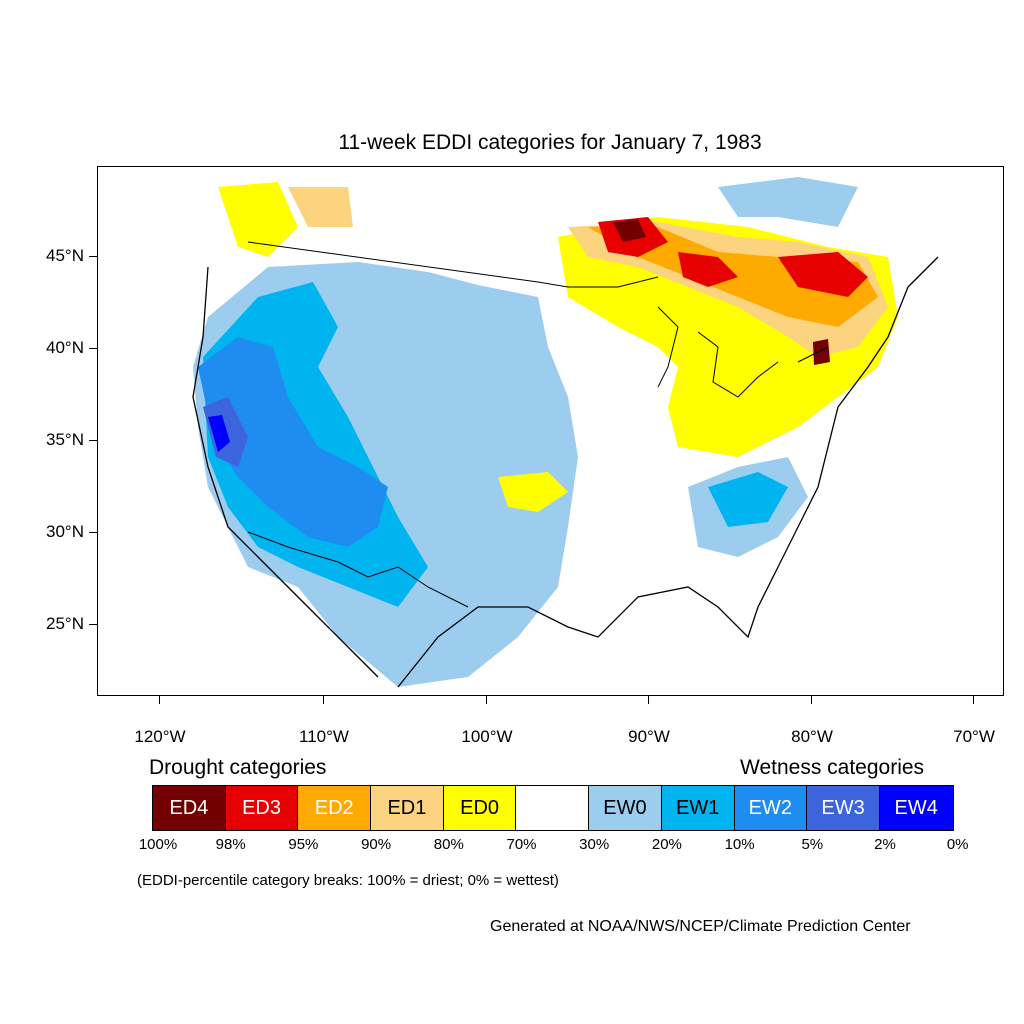 The image size is (1024, 1024). Describe the element at coordinates (480, 808) in the screenshot. I see `legend-box-ed0: ED0` at that location.